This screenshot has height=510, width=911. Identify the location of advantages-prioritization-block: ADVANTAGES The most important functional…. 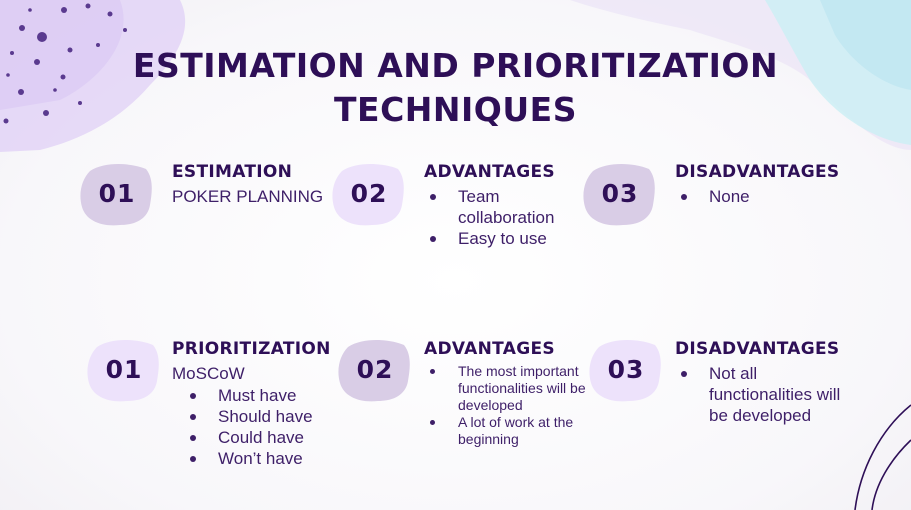
(509, 392).